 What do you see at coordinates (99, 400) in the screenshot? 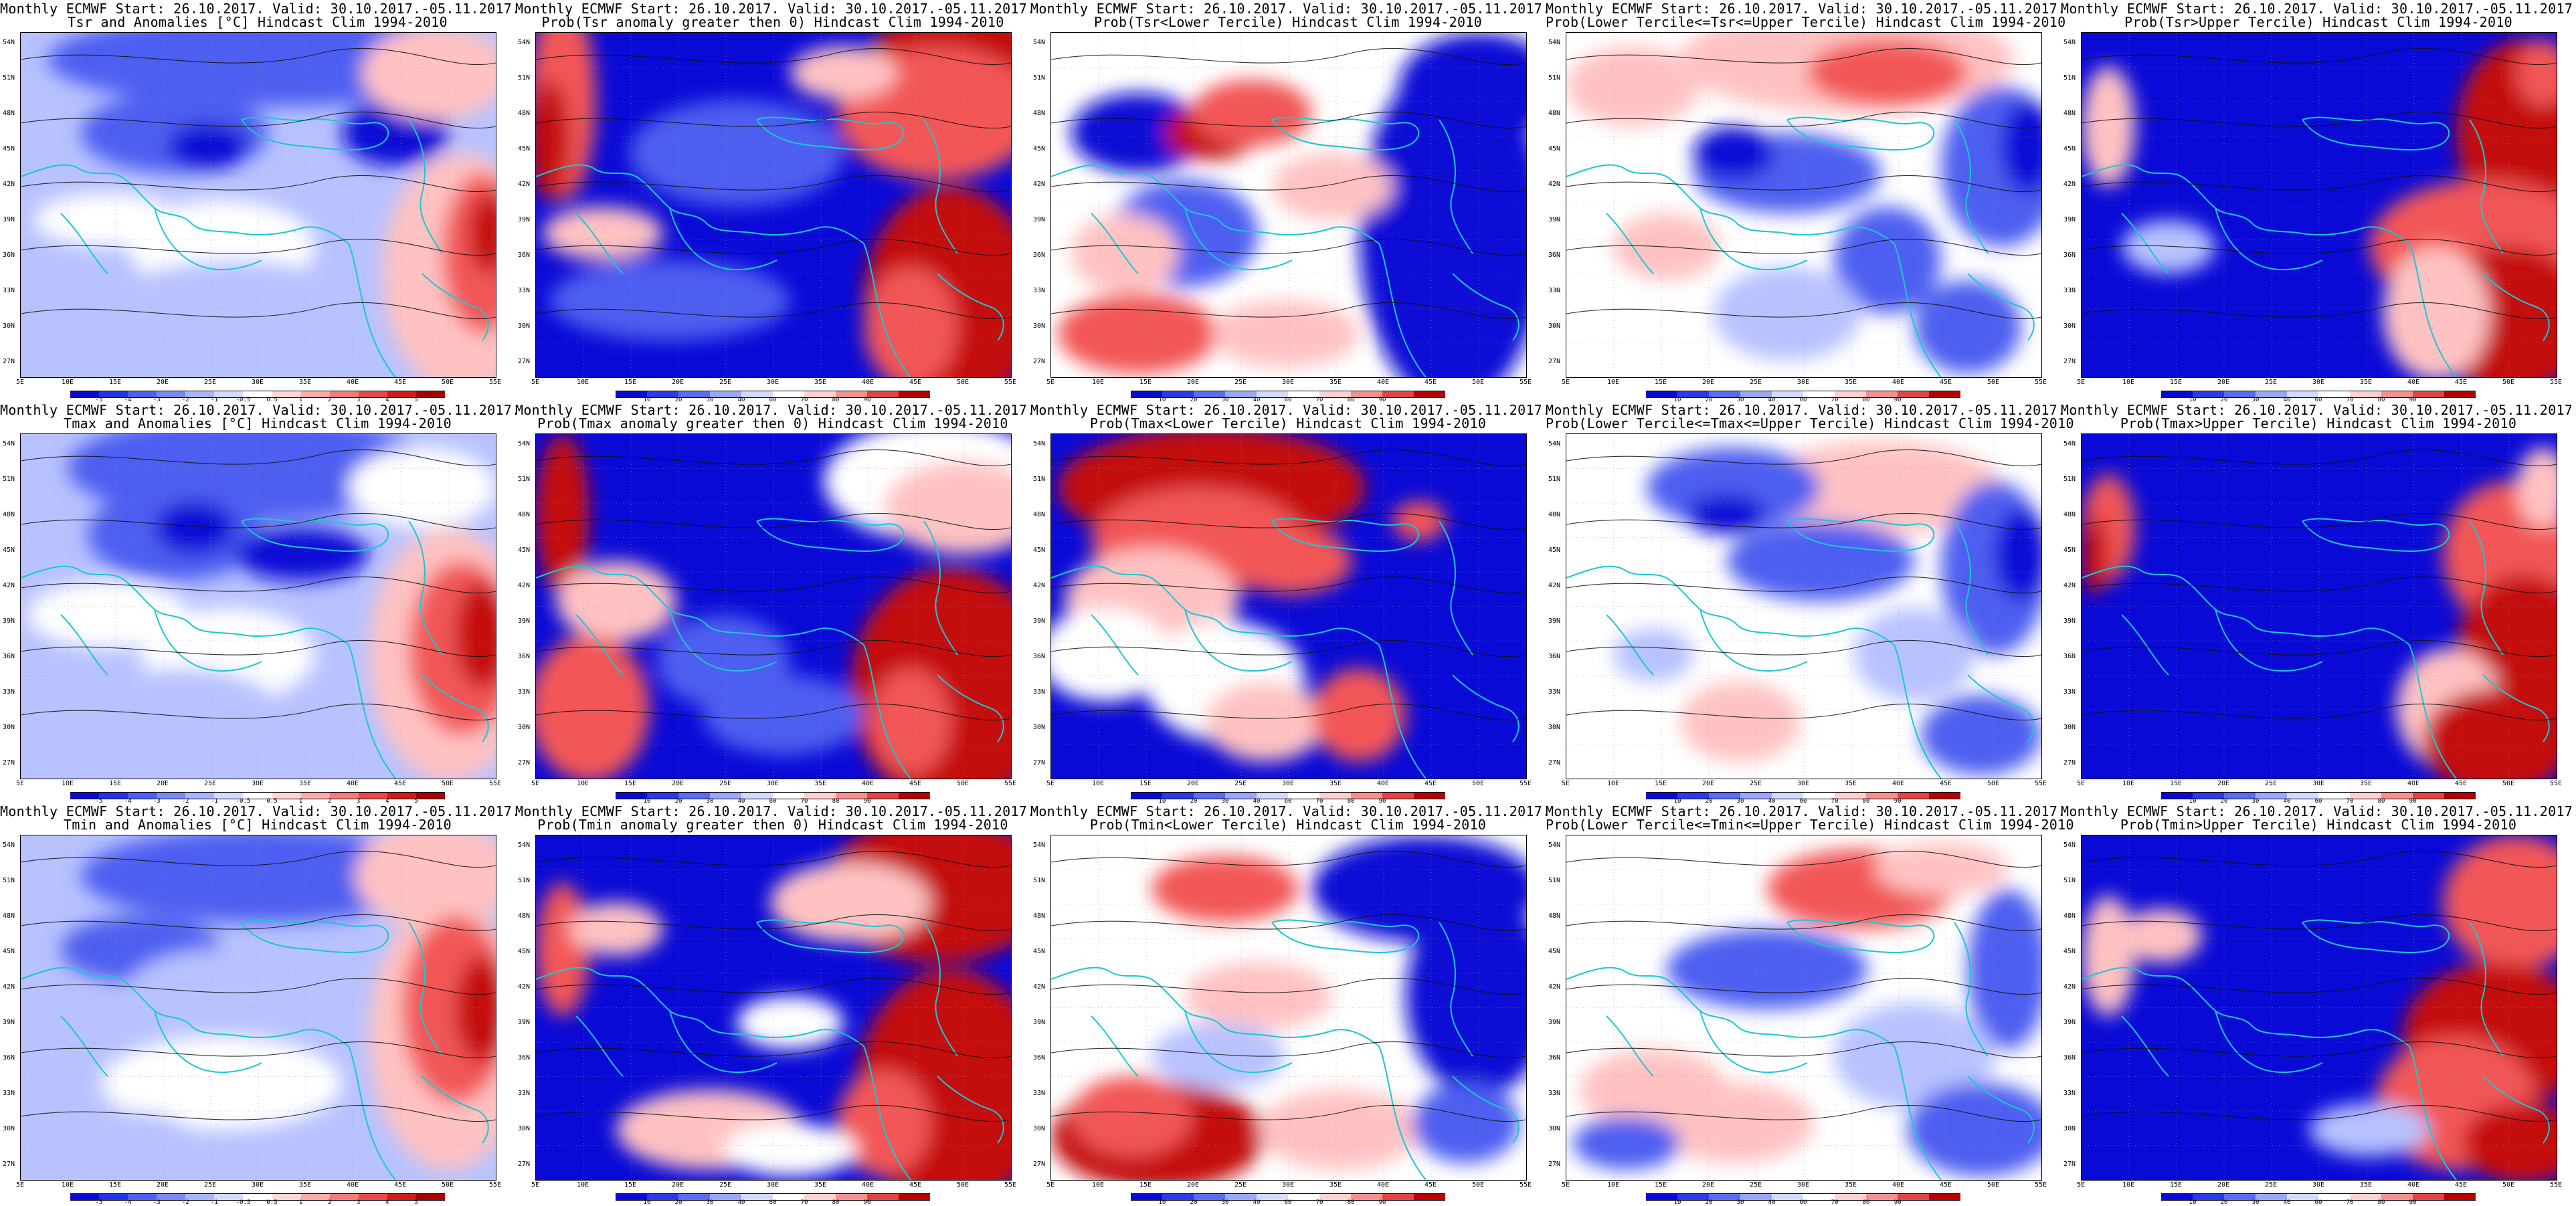
I see `colorbar-tick-label: -5` at bounding box center [99, 400].